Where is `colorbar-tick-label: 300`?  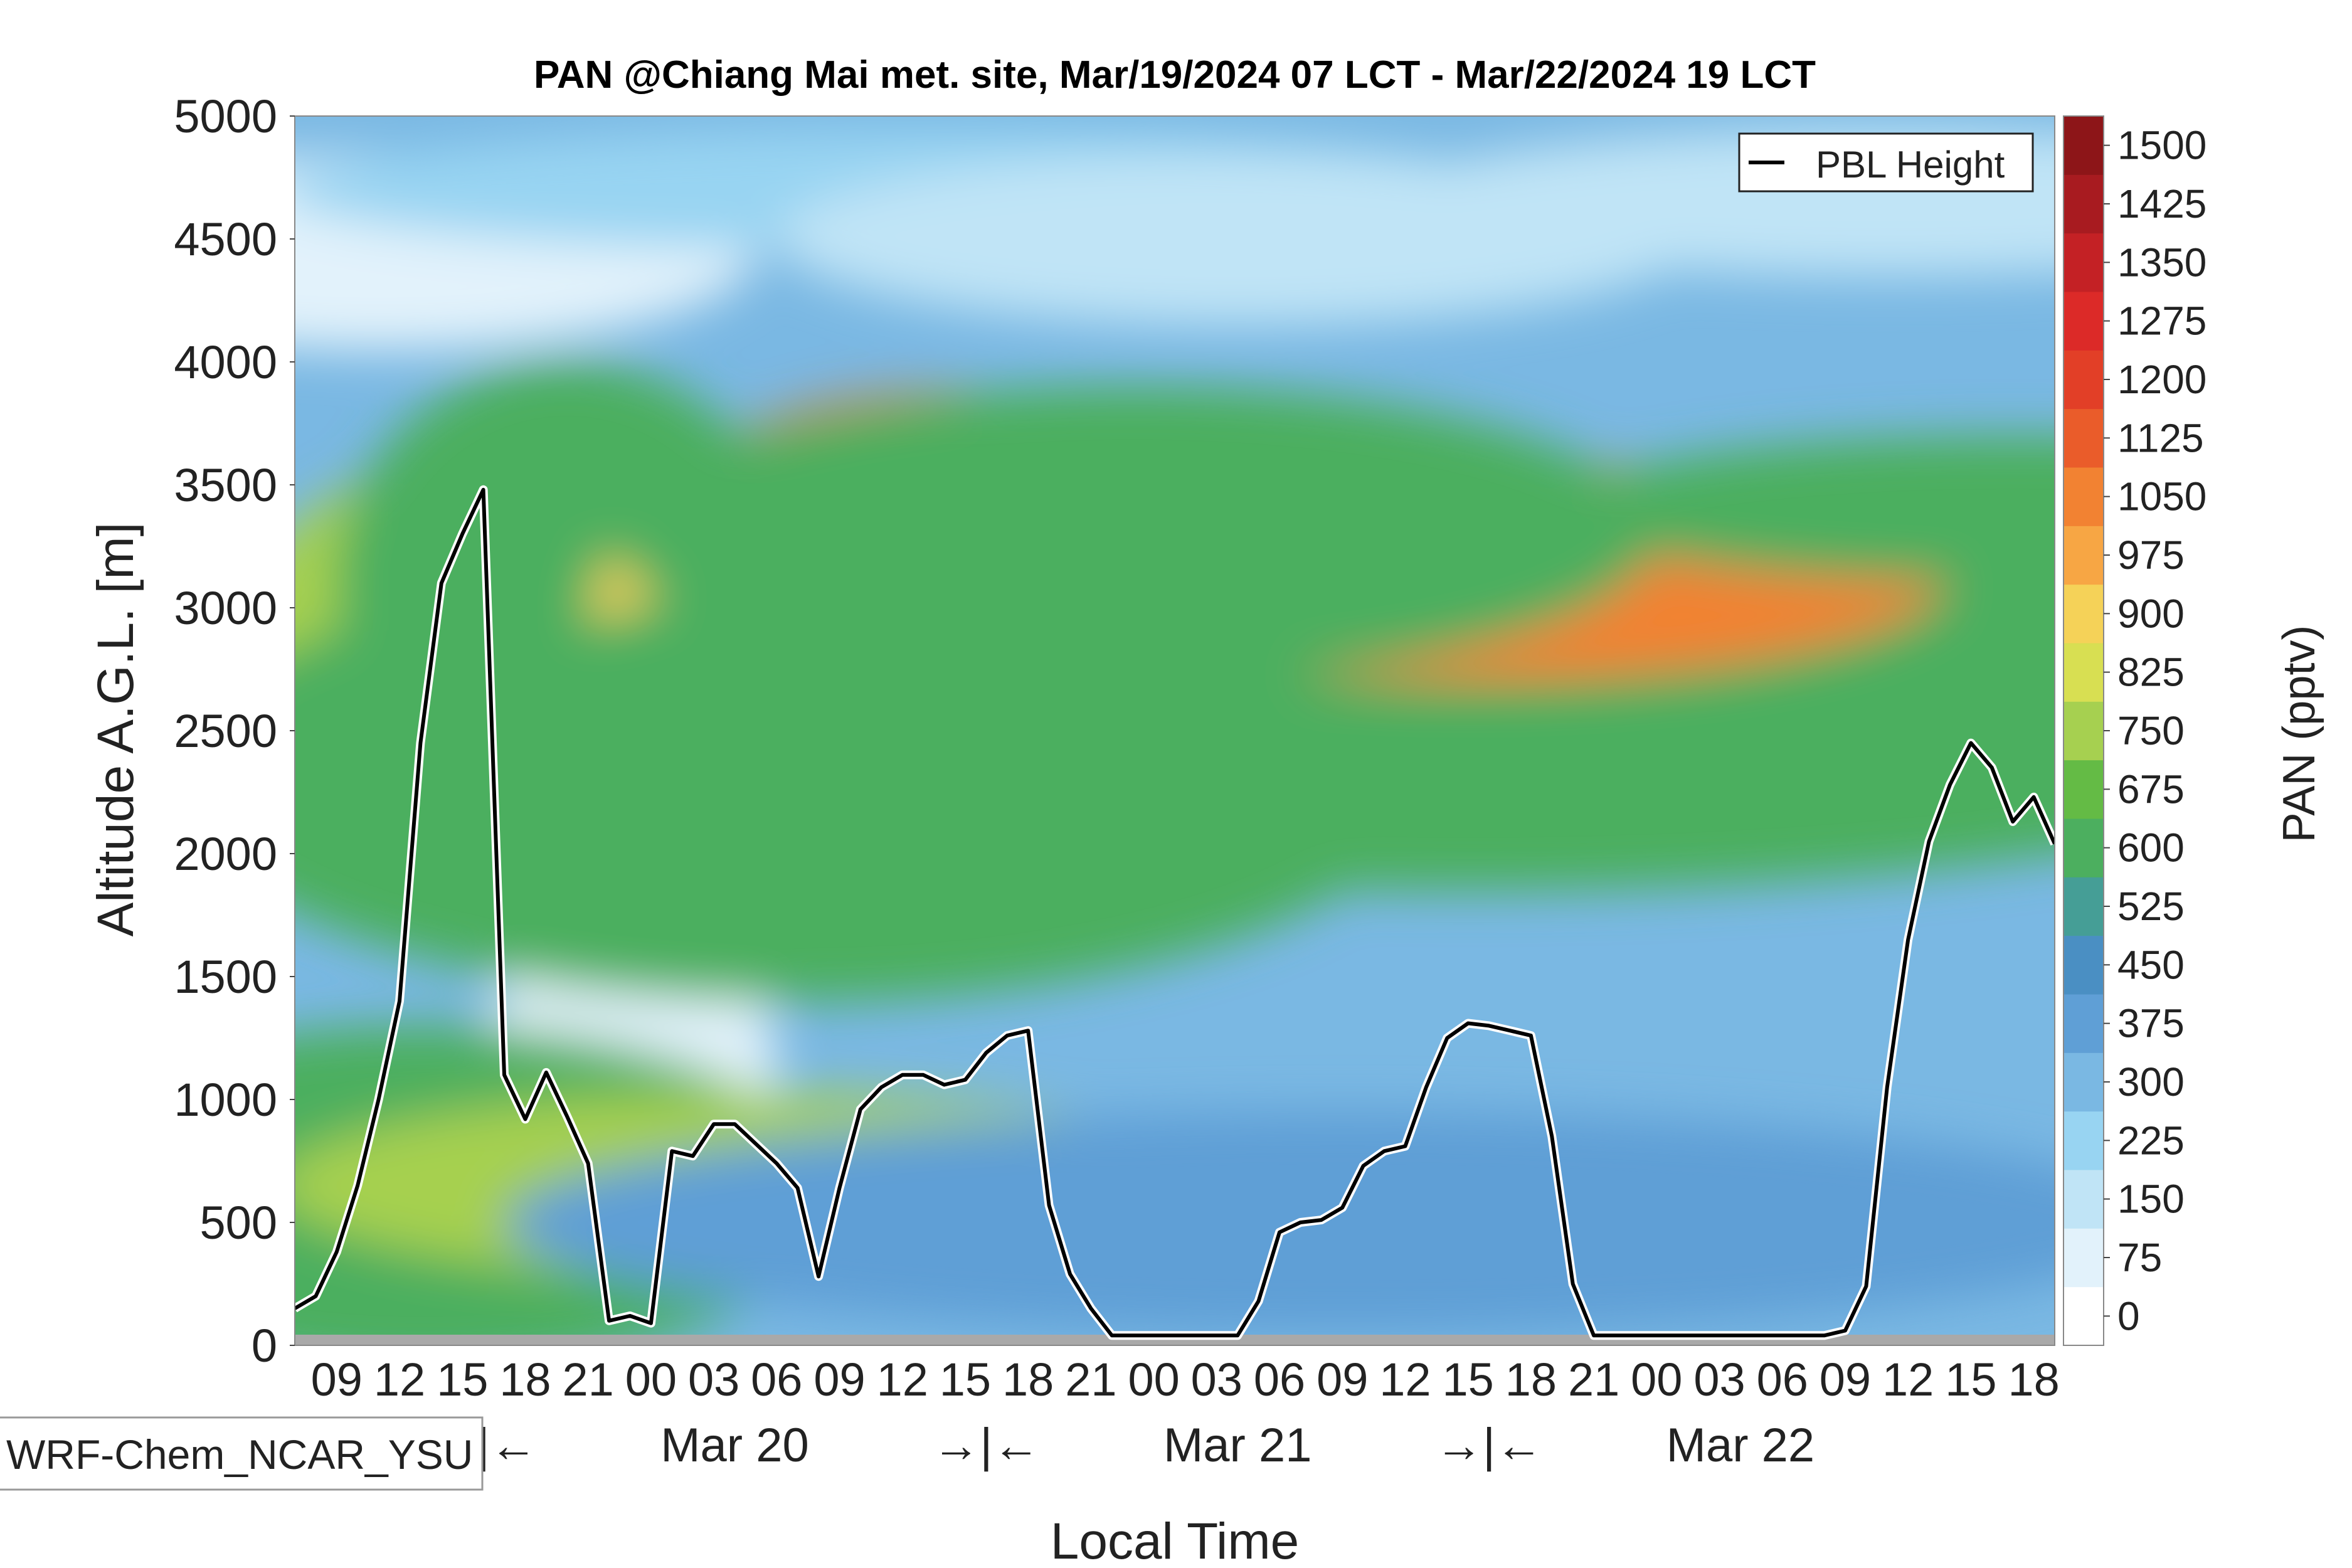 colorbar-tick-label: 300 is located at coordinates (2151, 1081).